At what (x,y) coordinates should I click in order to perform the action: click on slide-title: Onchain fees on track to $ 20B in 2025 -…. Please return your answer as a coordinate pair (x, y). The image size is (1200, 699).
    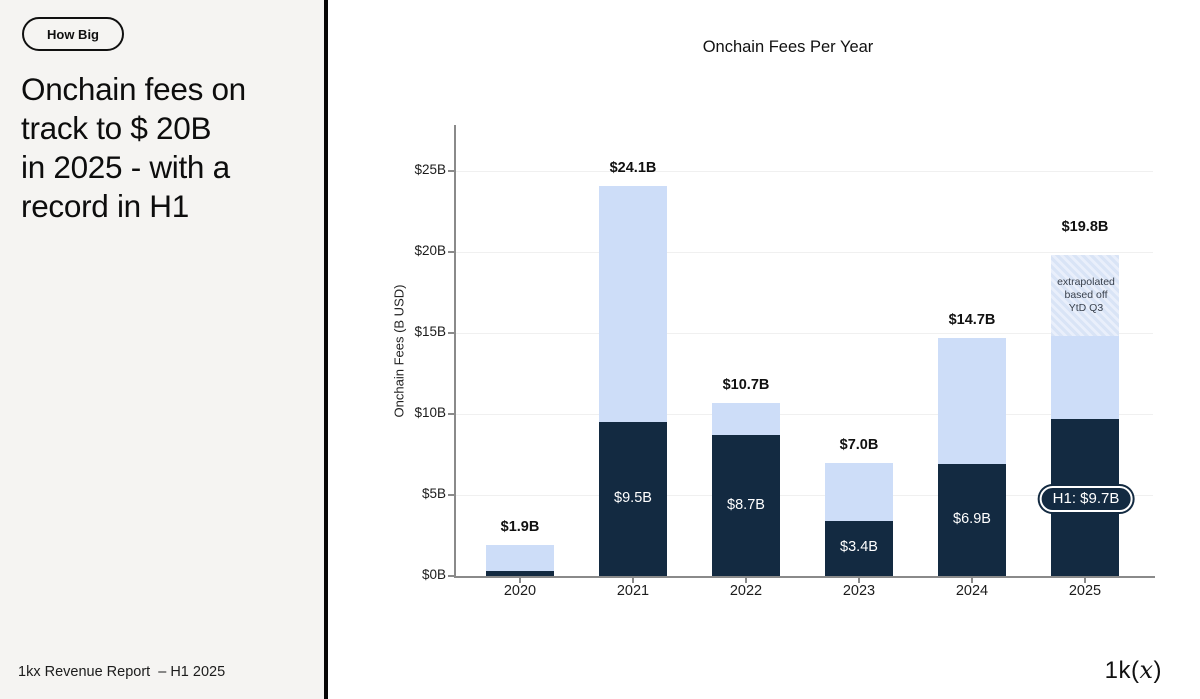
    Looking at the image, I should click on (133, 147).